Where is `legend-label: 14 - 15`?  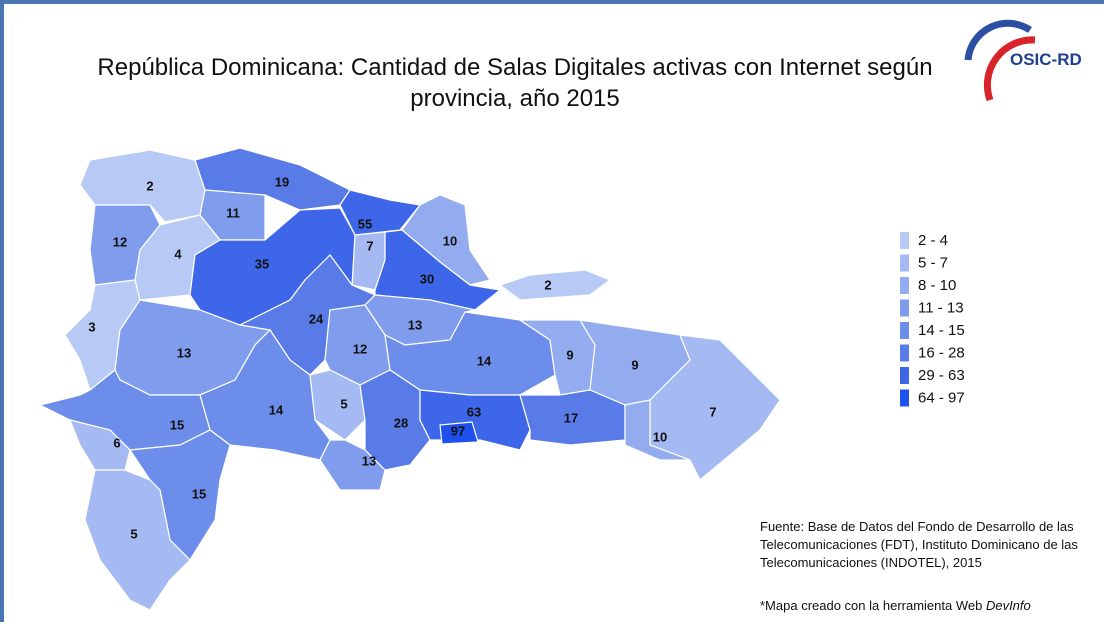
legend-label: 14 - 15 is located at coordinates (941, 330).